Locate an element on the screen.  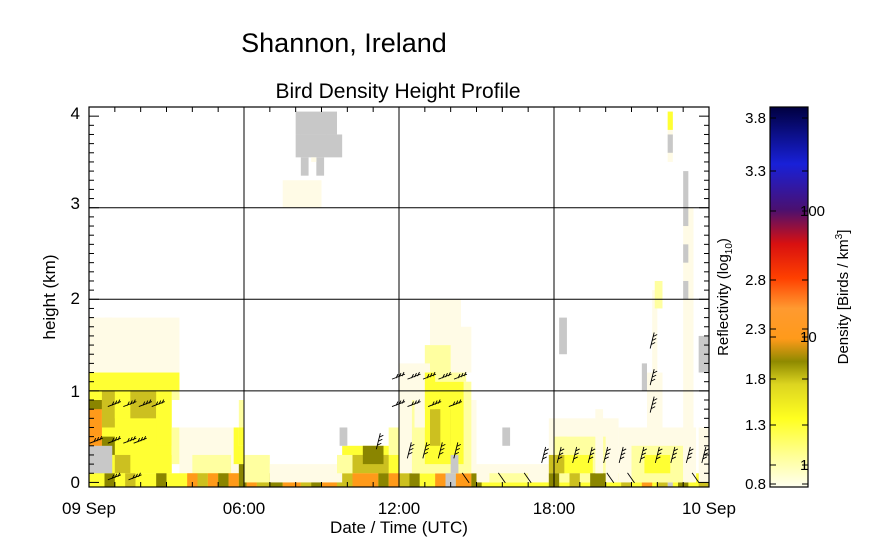
y-tick-label-0: 0 is located at coordinates (75, 482).